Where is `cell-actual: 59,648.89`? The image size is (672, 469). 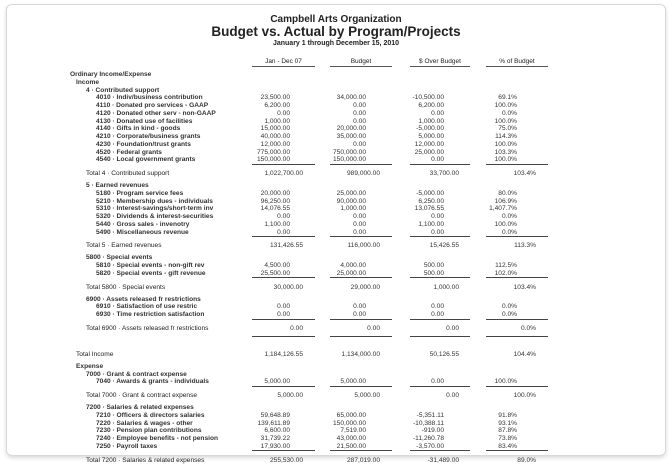 cell-actual: 59,648.89 is located at coordinates (275, 415).